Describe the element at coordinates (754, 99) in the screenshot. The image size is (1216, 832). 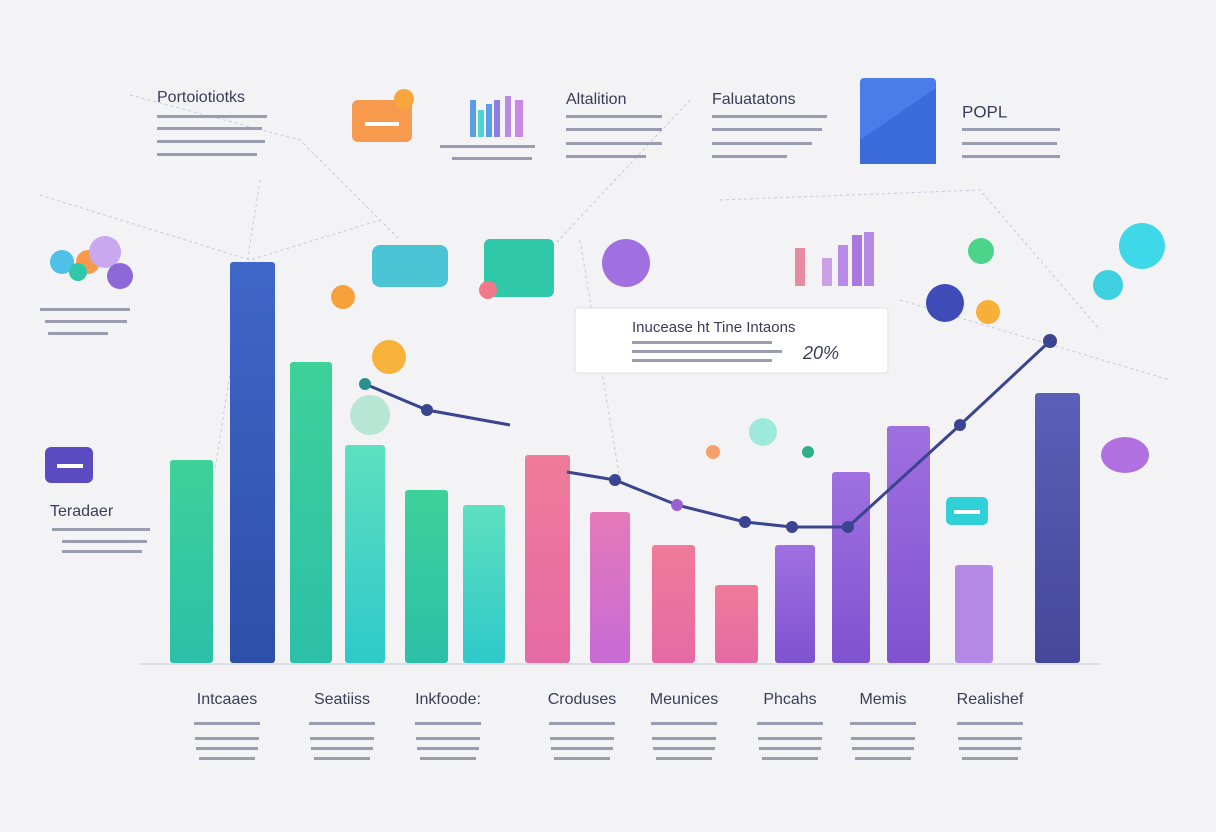
I see `header-label: Faluatatons` at that location.